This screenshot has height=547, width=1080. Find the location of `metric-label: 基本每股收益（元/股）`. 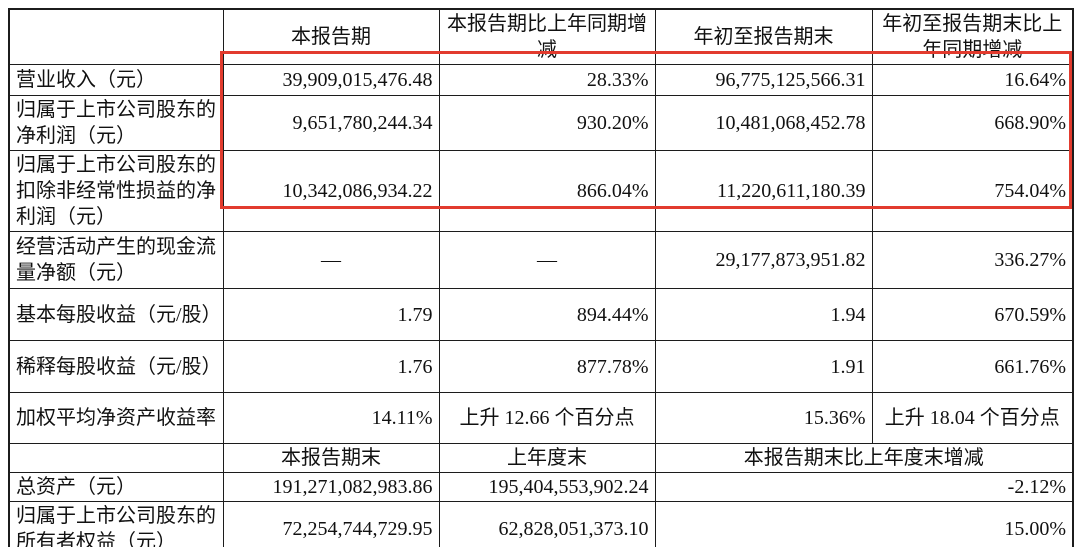

metric-label: 基本每股收益（元/股） is located at coordinates (116, 314).